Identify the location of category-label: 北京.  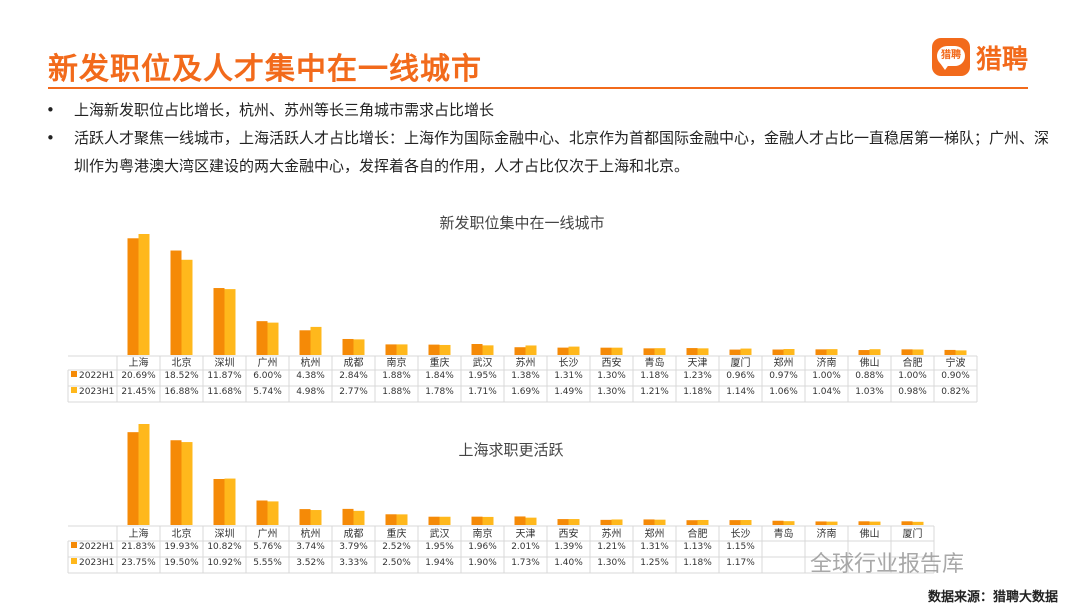
(182, 362).